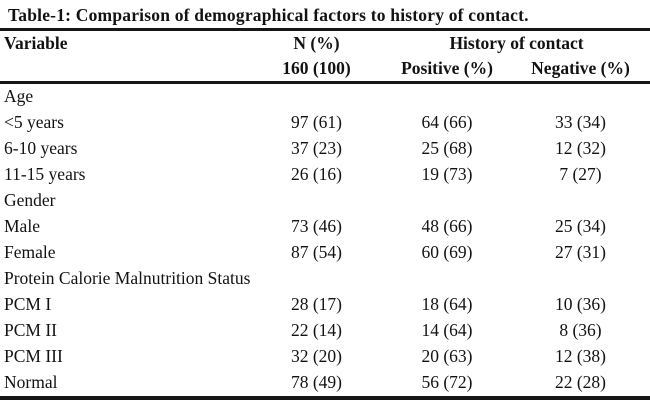  Describe the element at coordinates (447, 252) in the screenshot. I see `cell-positive: 60 (69)` at that location.